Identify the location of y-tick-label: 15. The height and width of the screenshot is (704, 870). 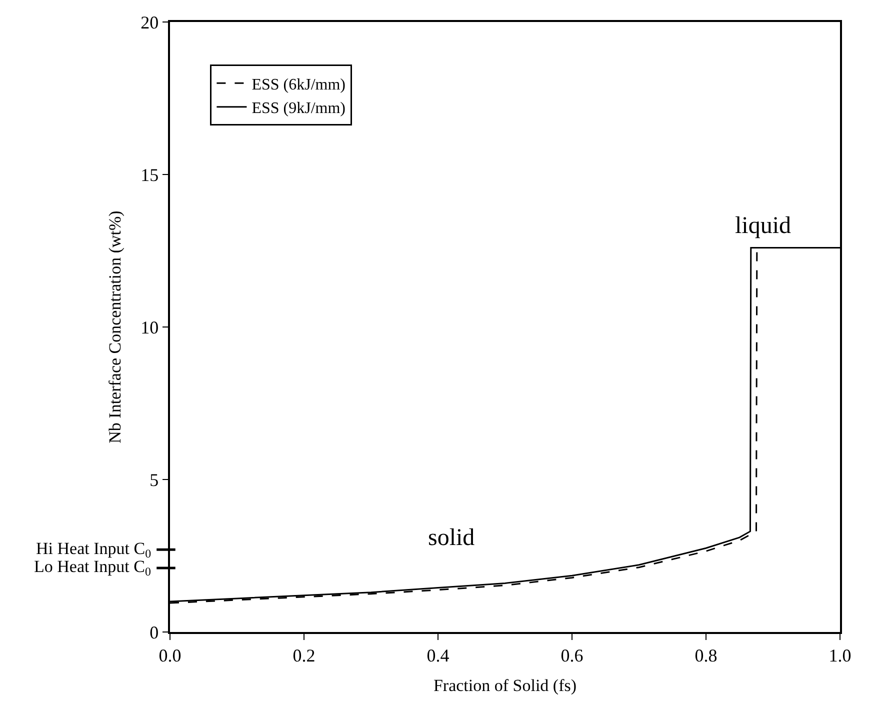
(149, 174).